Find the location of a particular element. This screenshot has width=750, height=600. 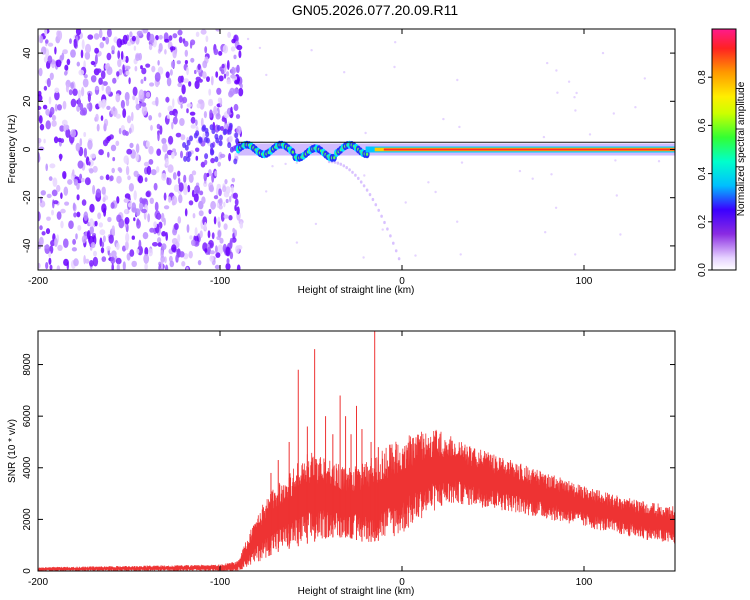

spectrogram-x-tick-label: -100 is located at coordinates (220, 281).